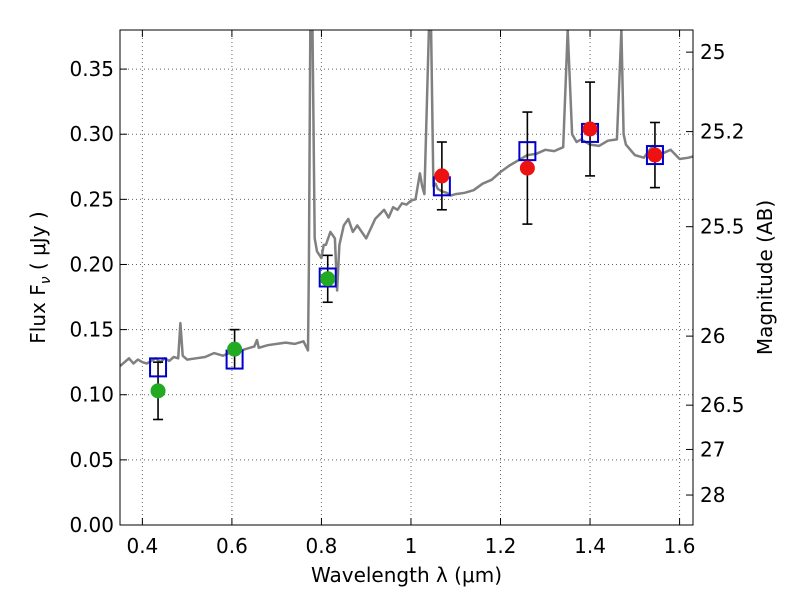 This screenshot has height=600, width=800. Describe the element at coordinates (411, 546) in the screenshot. I see `x-tick-label-3: 1` at that location.